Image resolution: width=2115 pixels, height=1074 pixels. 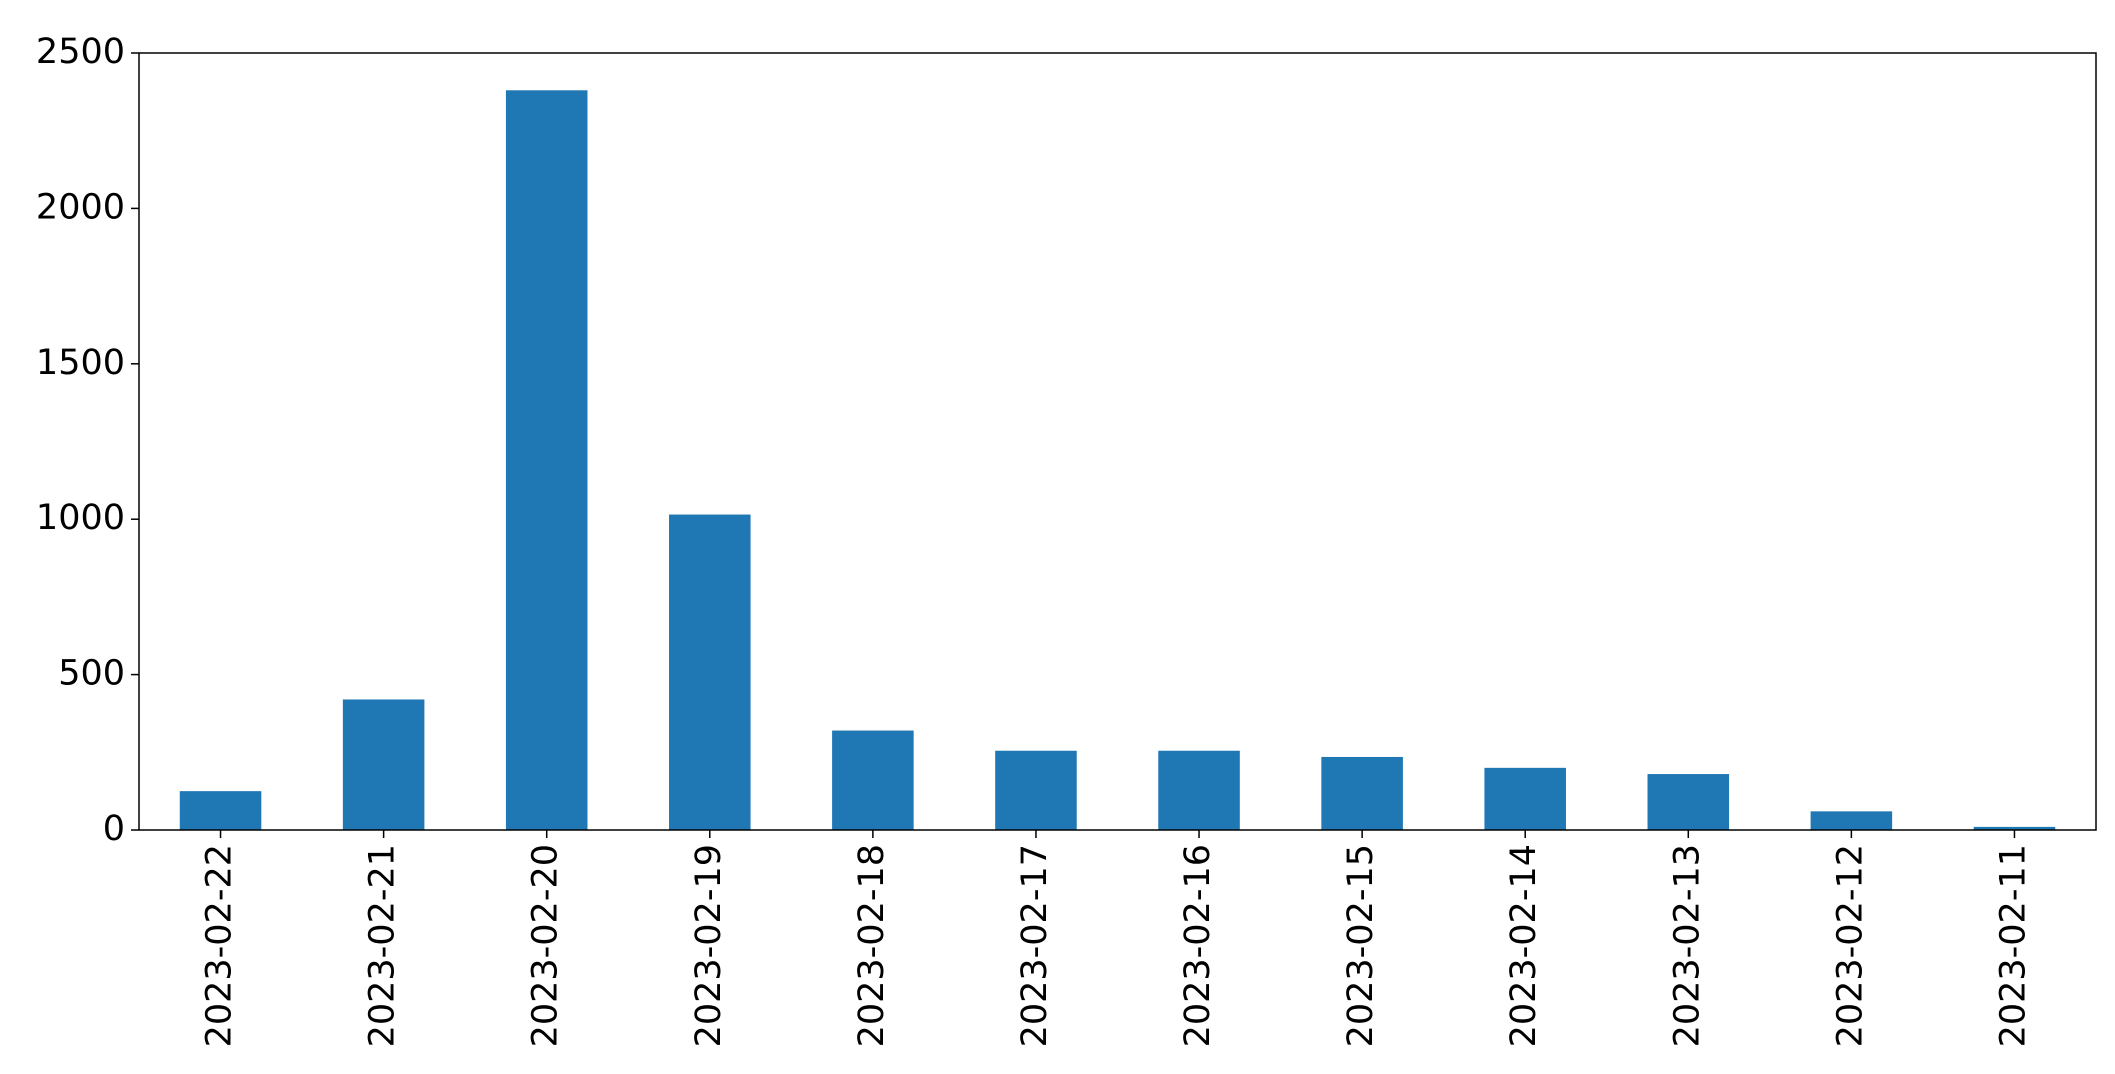 What do you see at coordinates (1687, 945) in the screenshot?
I see `x-tick-label: 2023-02-13` at bounding box center [1687, 945].